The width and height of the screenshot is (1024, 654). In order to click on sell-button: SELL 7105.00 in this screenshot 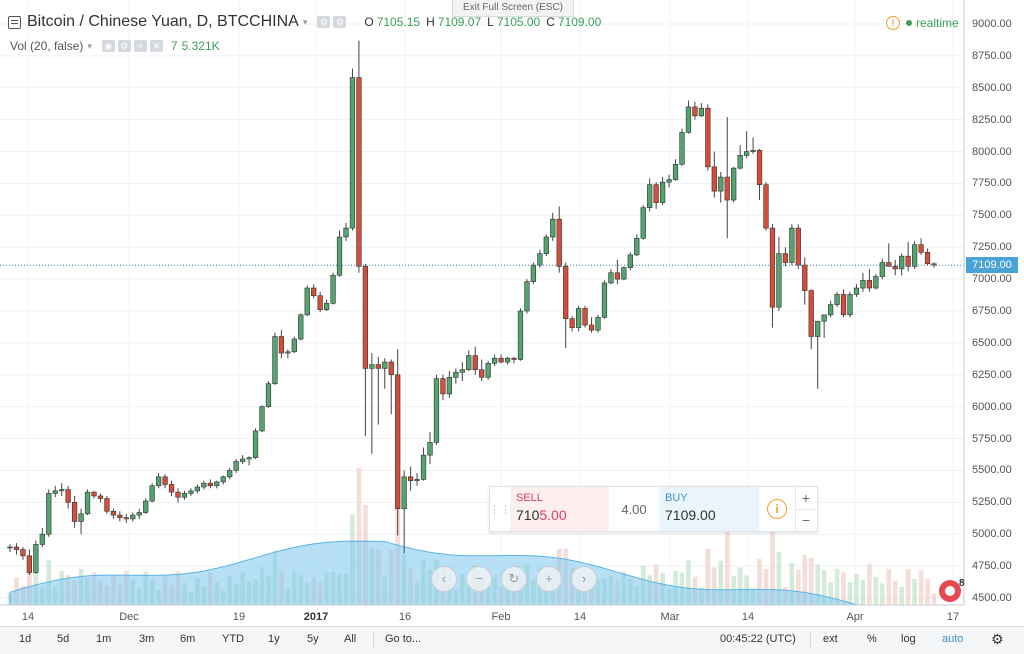, I will do `click(559, 509)`.